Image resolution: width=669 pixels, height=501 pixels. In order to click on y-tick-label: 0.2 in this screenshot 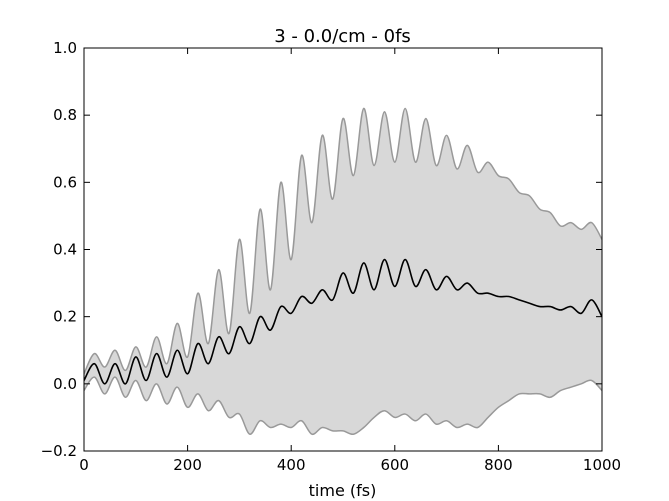, I will do `click(65, 317)`.